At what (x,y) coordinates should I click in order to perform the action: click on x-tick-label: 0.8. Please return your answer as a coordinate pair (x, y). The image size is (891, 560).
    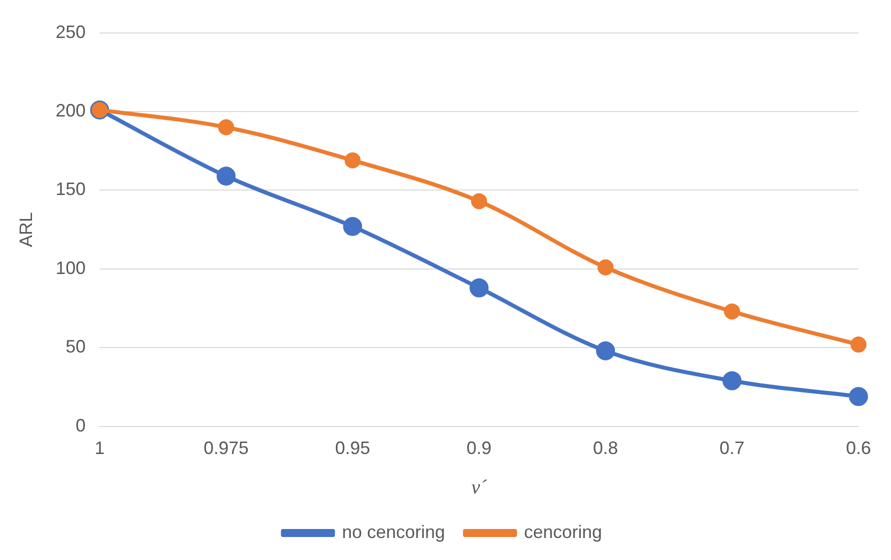
    Looking at the image, I should click on (605, 448).